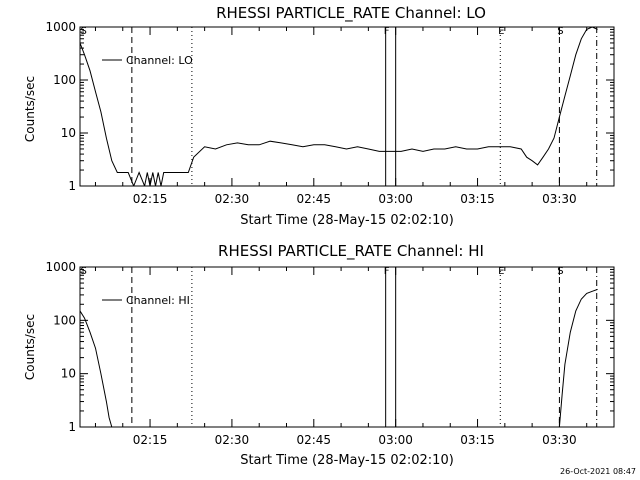  Describe the element at coordinates (232, 199) in the screenshot. I see `panel-lo-xtick-label: 02:30` at that location.